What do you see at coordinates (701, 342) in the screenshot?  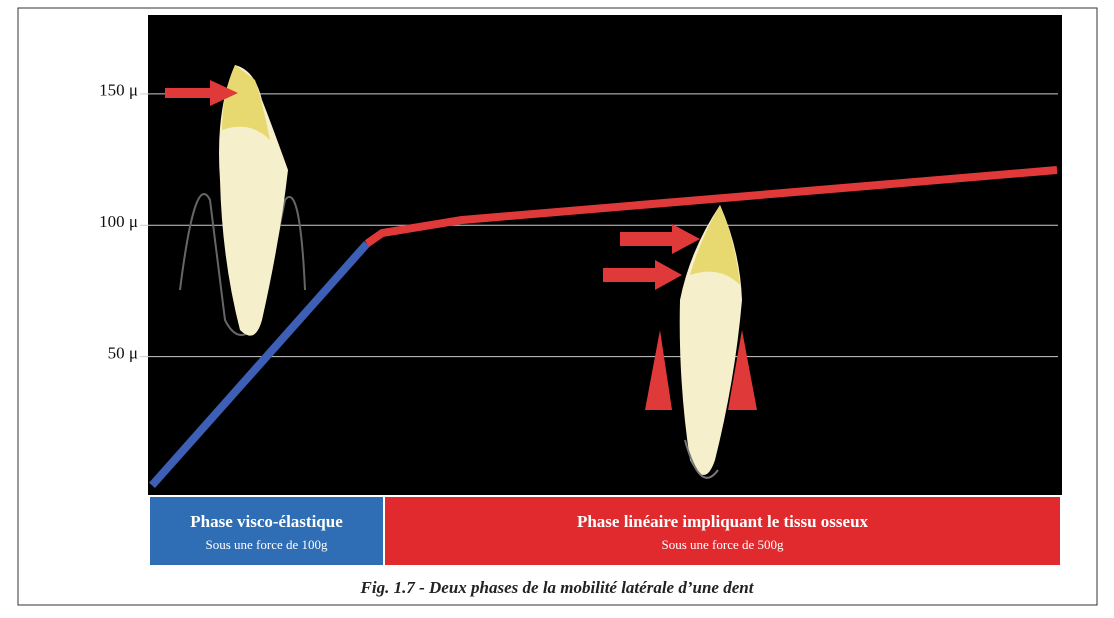 I see `tooth-right` at bounding box center [701, 342].